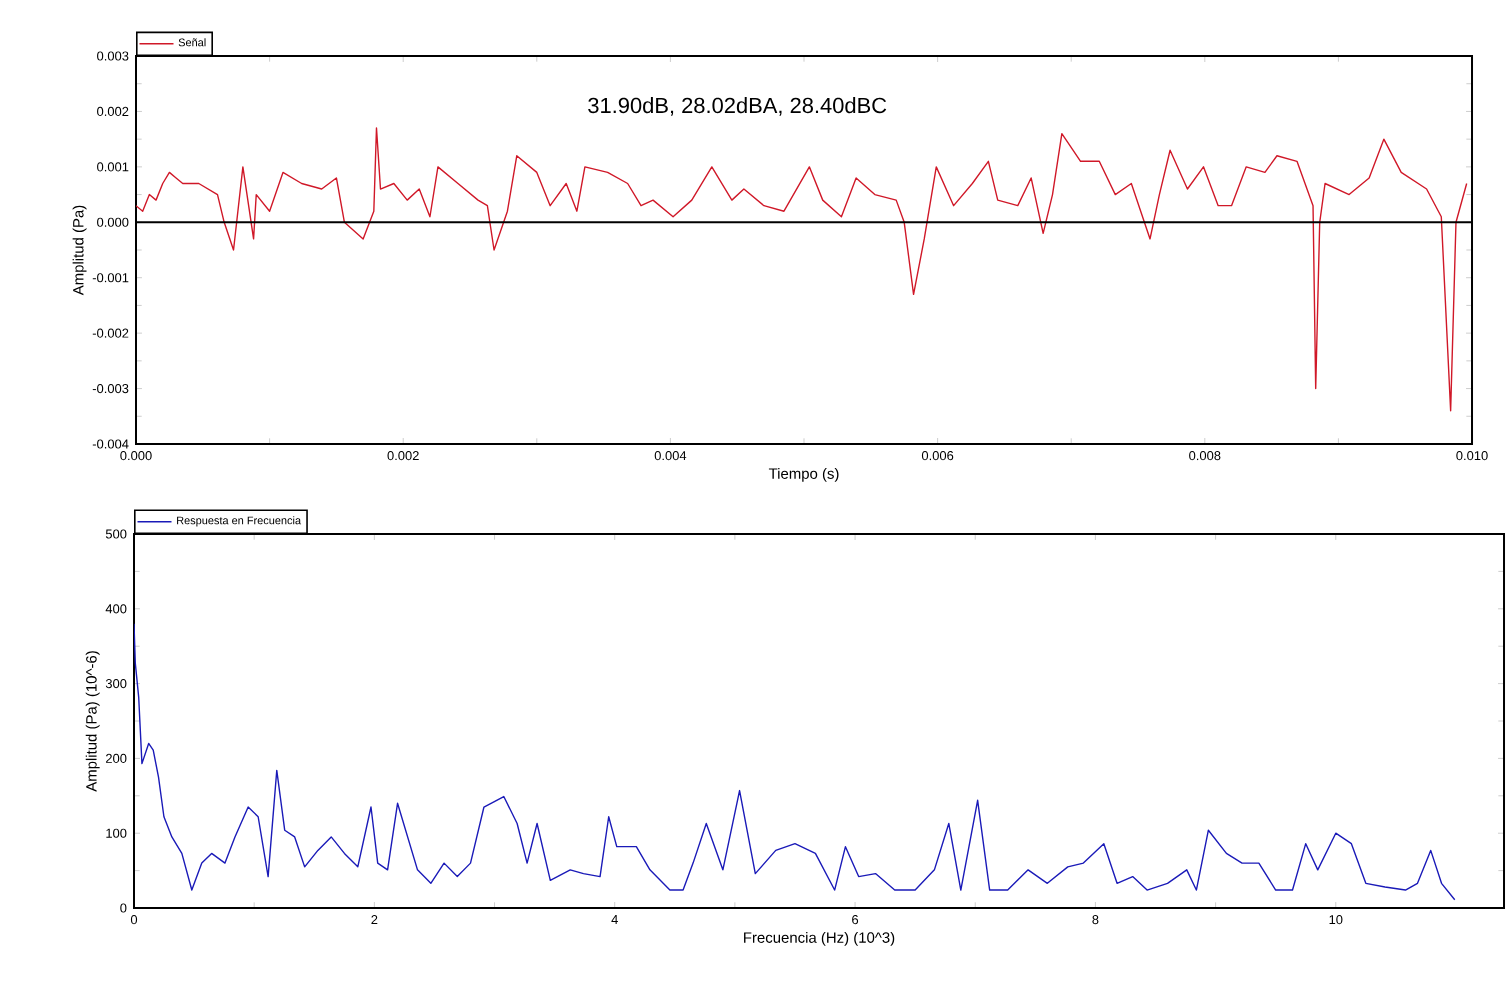  I want to click on annotation: 31.90dB, 28.02dBA, 28.40dBC, so click(737, 106).